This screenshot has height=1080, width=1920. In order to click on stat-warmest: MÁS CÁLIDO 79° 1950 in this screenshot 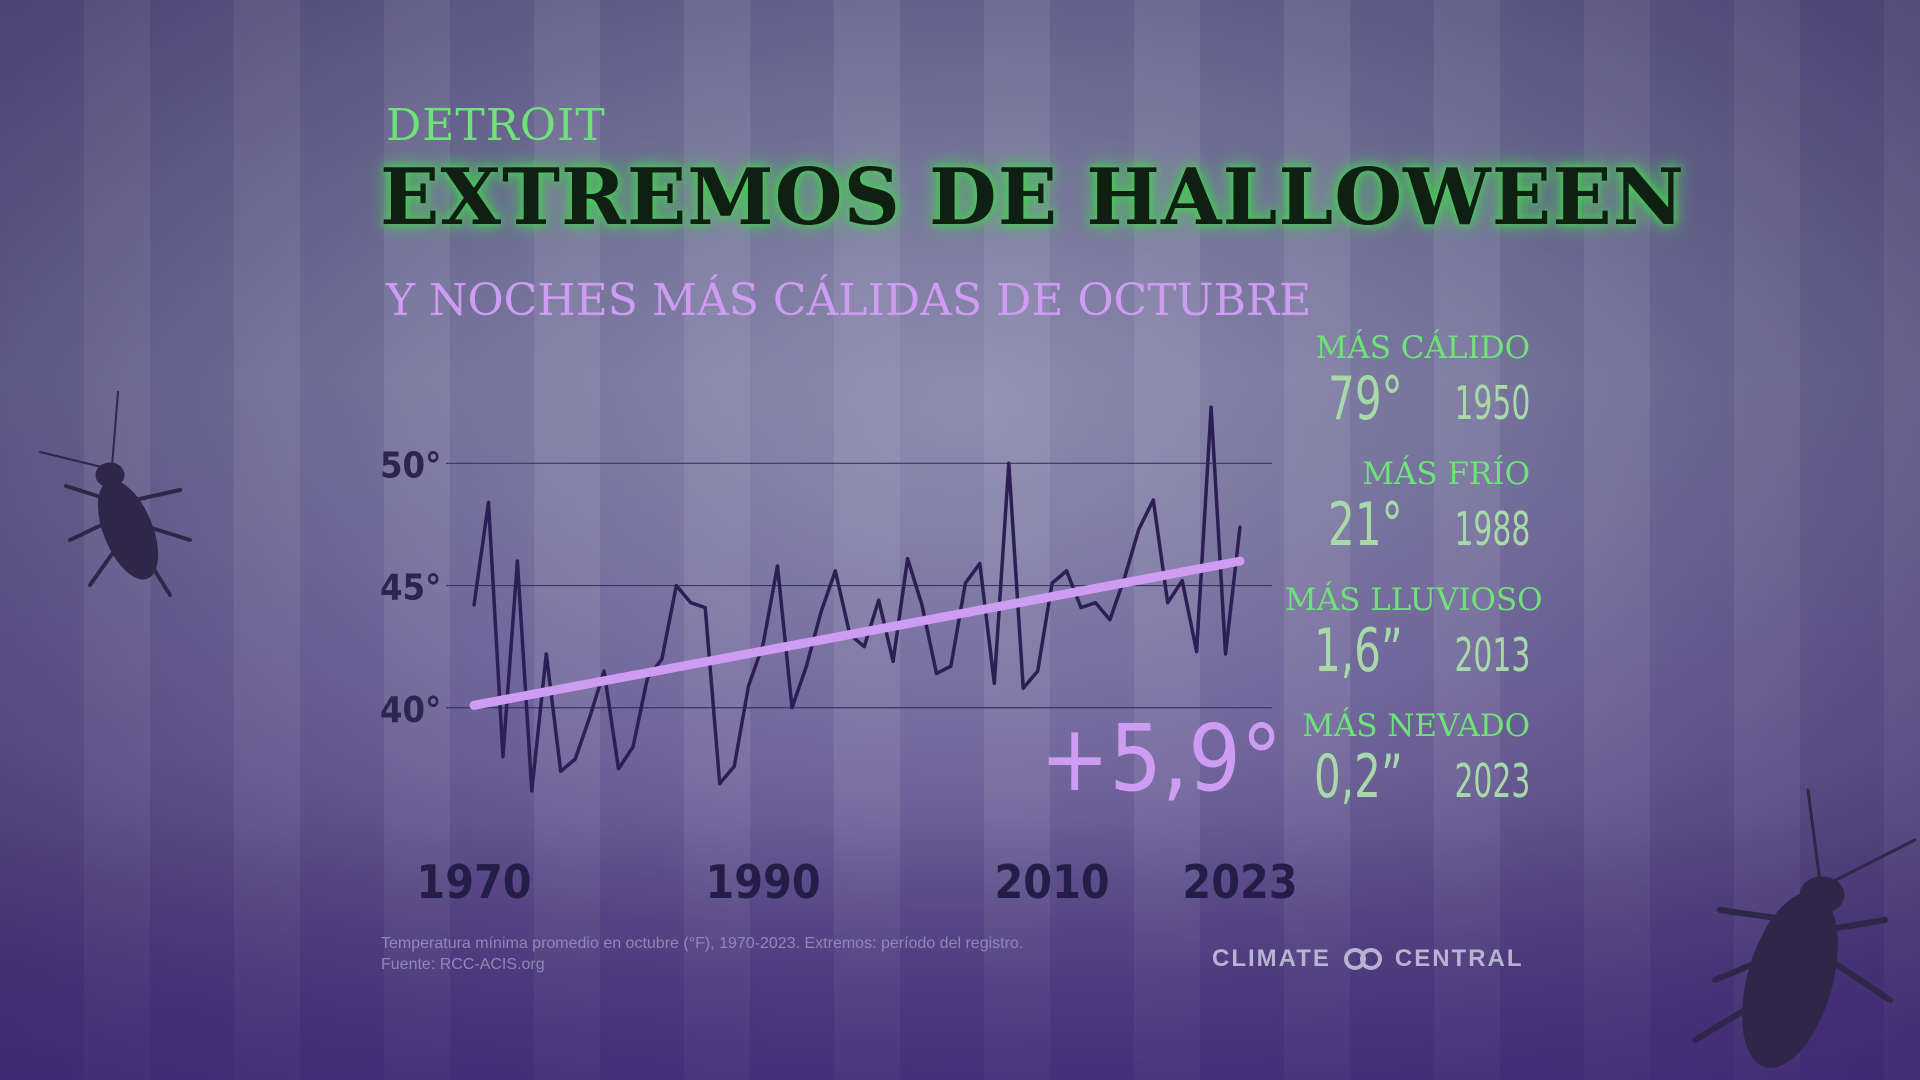, I will do `click(1407, 383)`.